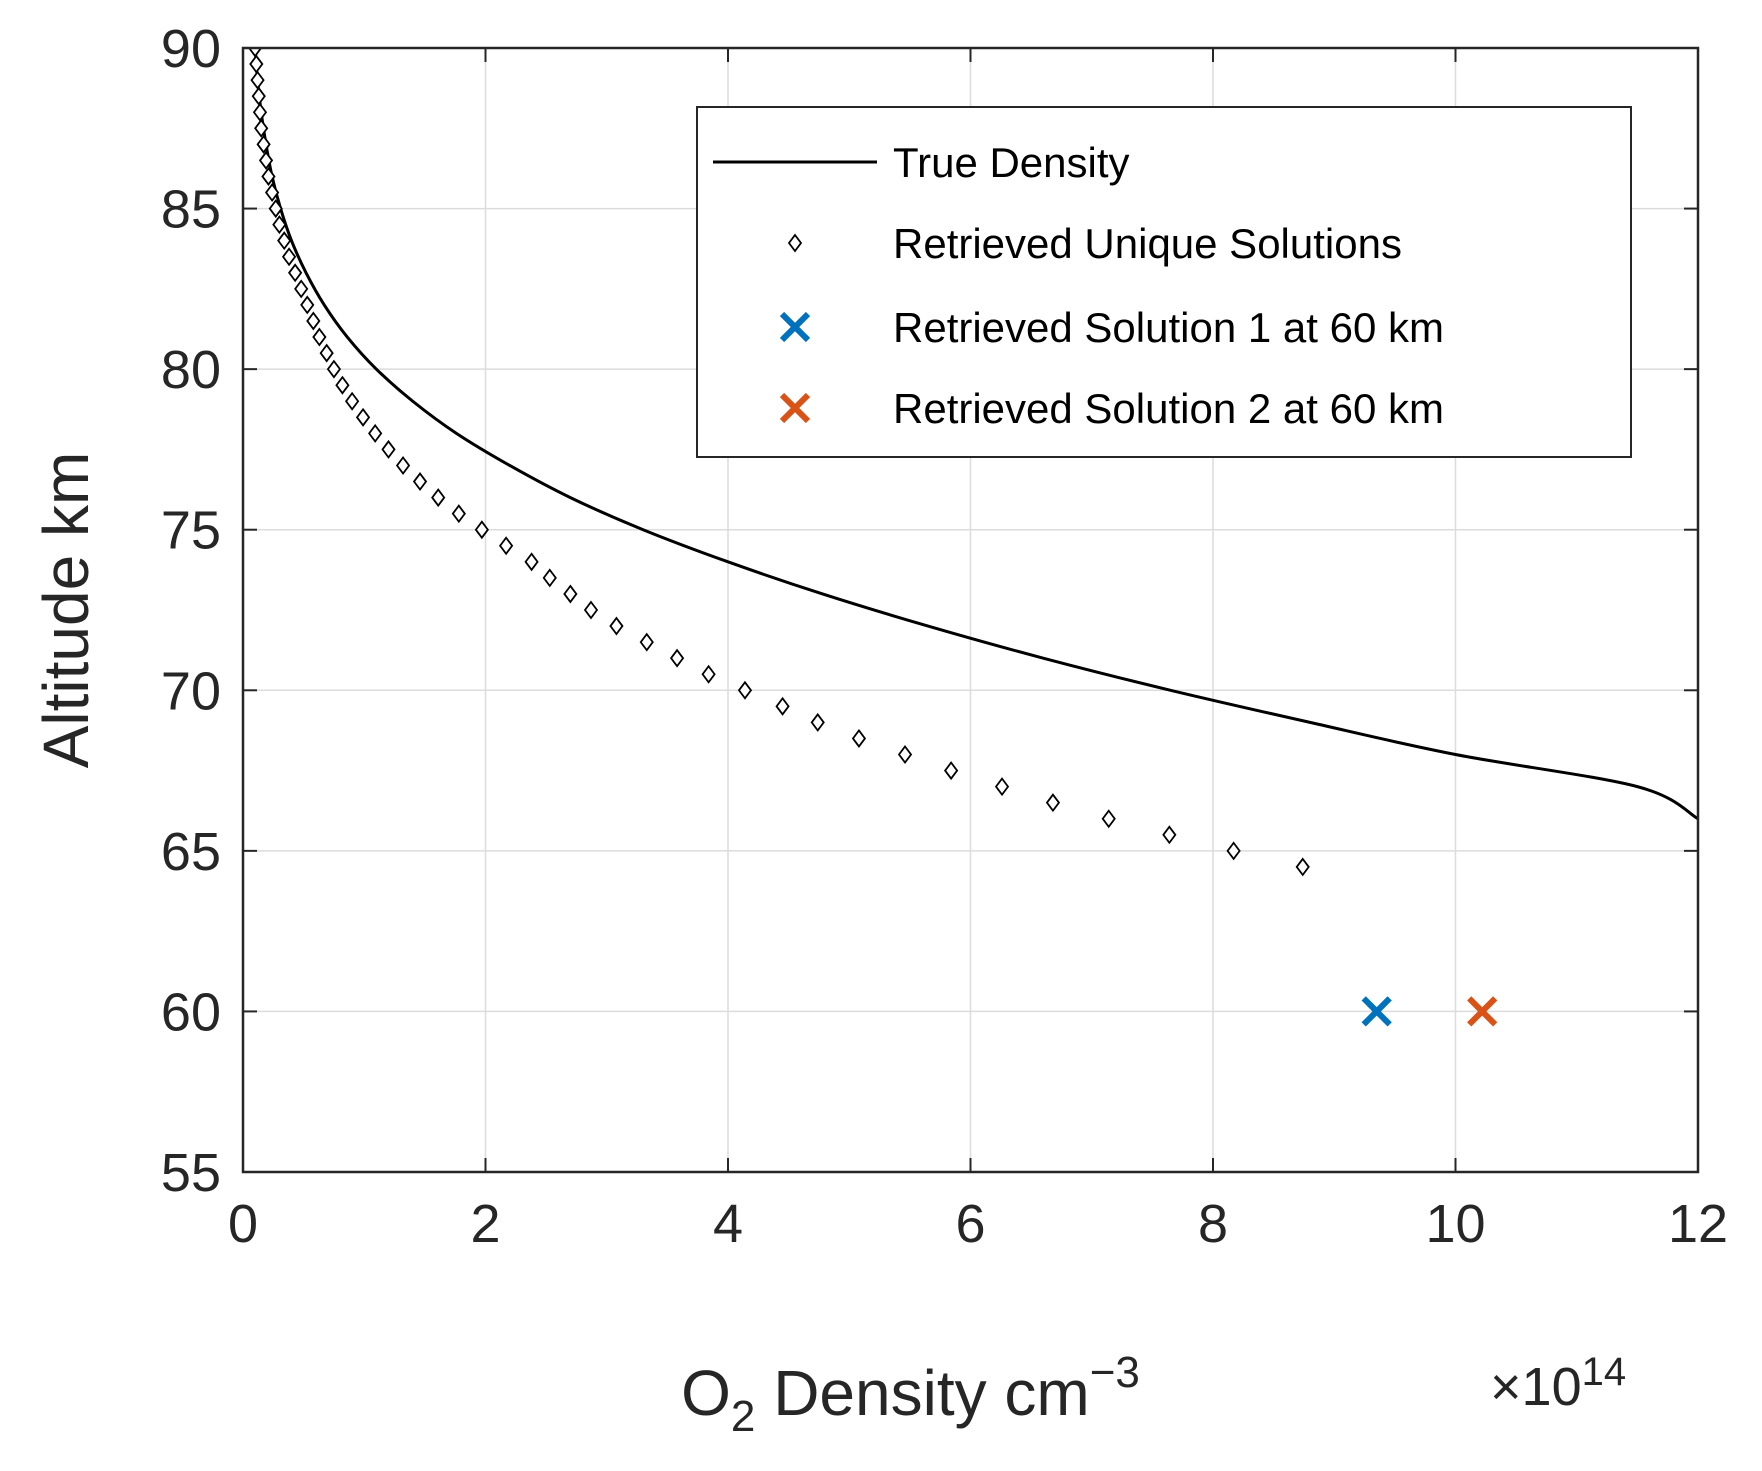  What do you see at coordinates (1455, 1224) in the screenshot?
I see `x-tick-label: 10` at bounding box center [1455, 1224].